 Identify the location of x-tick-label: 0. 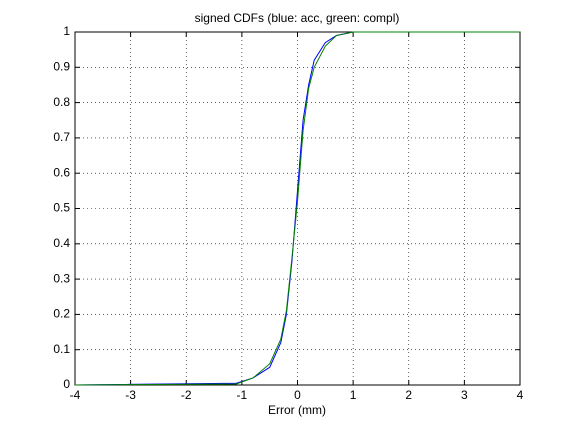
(297, 395).